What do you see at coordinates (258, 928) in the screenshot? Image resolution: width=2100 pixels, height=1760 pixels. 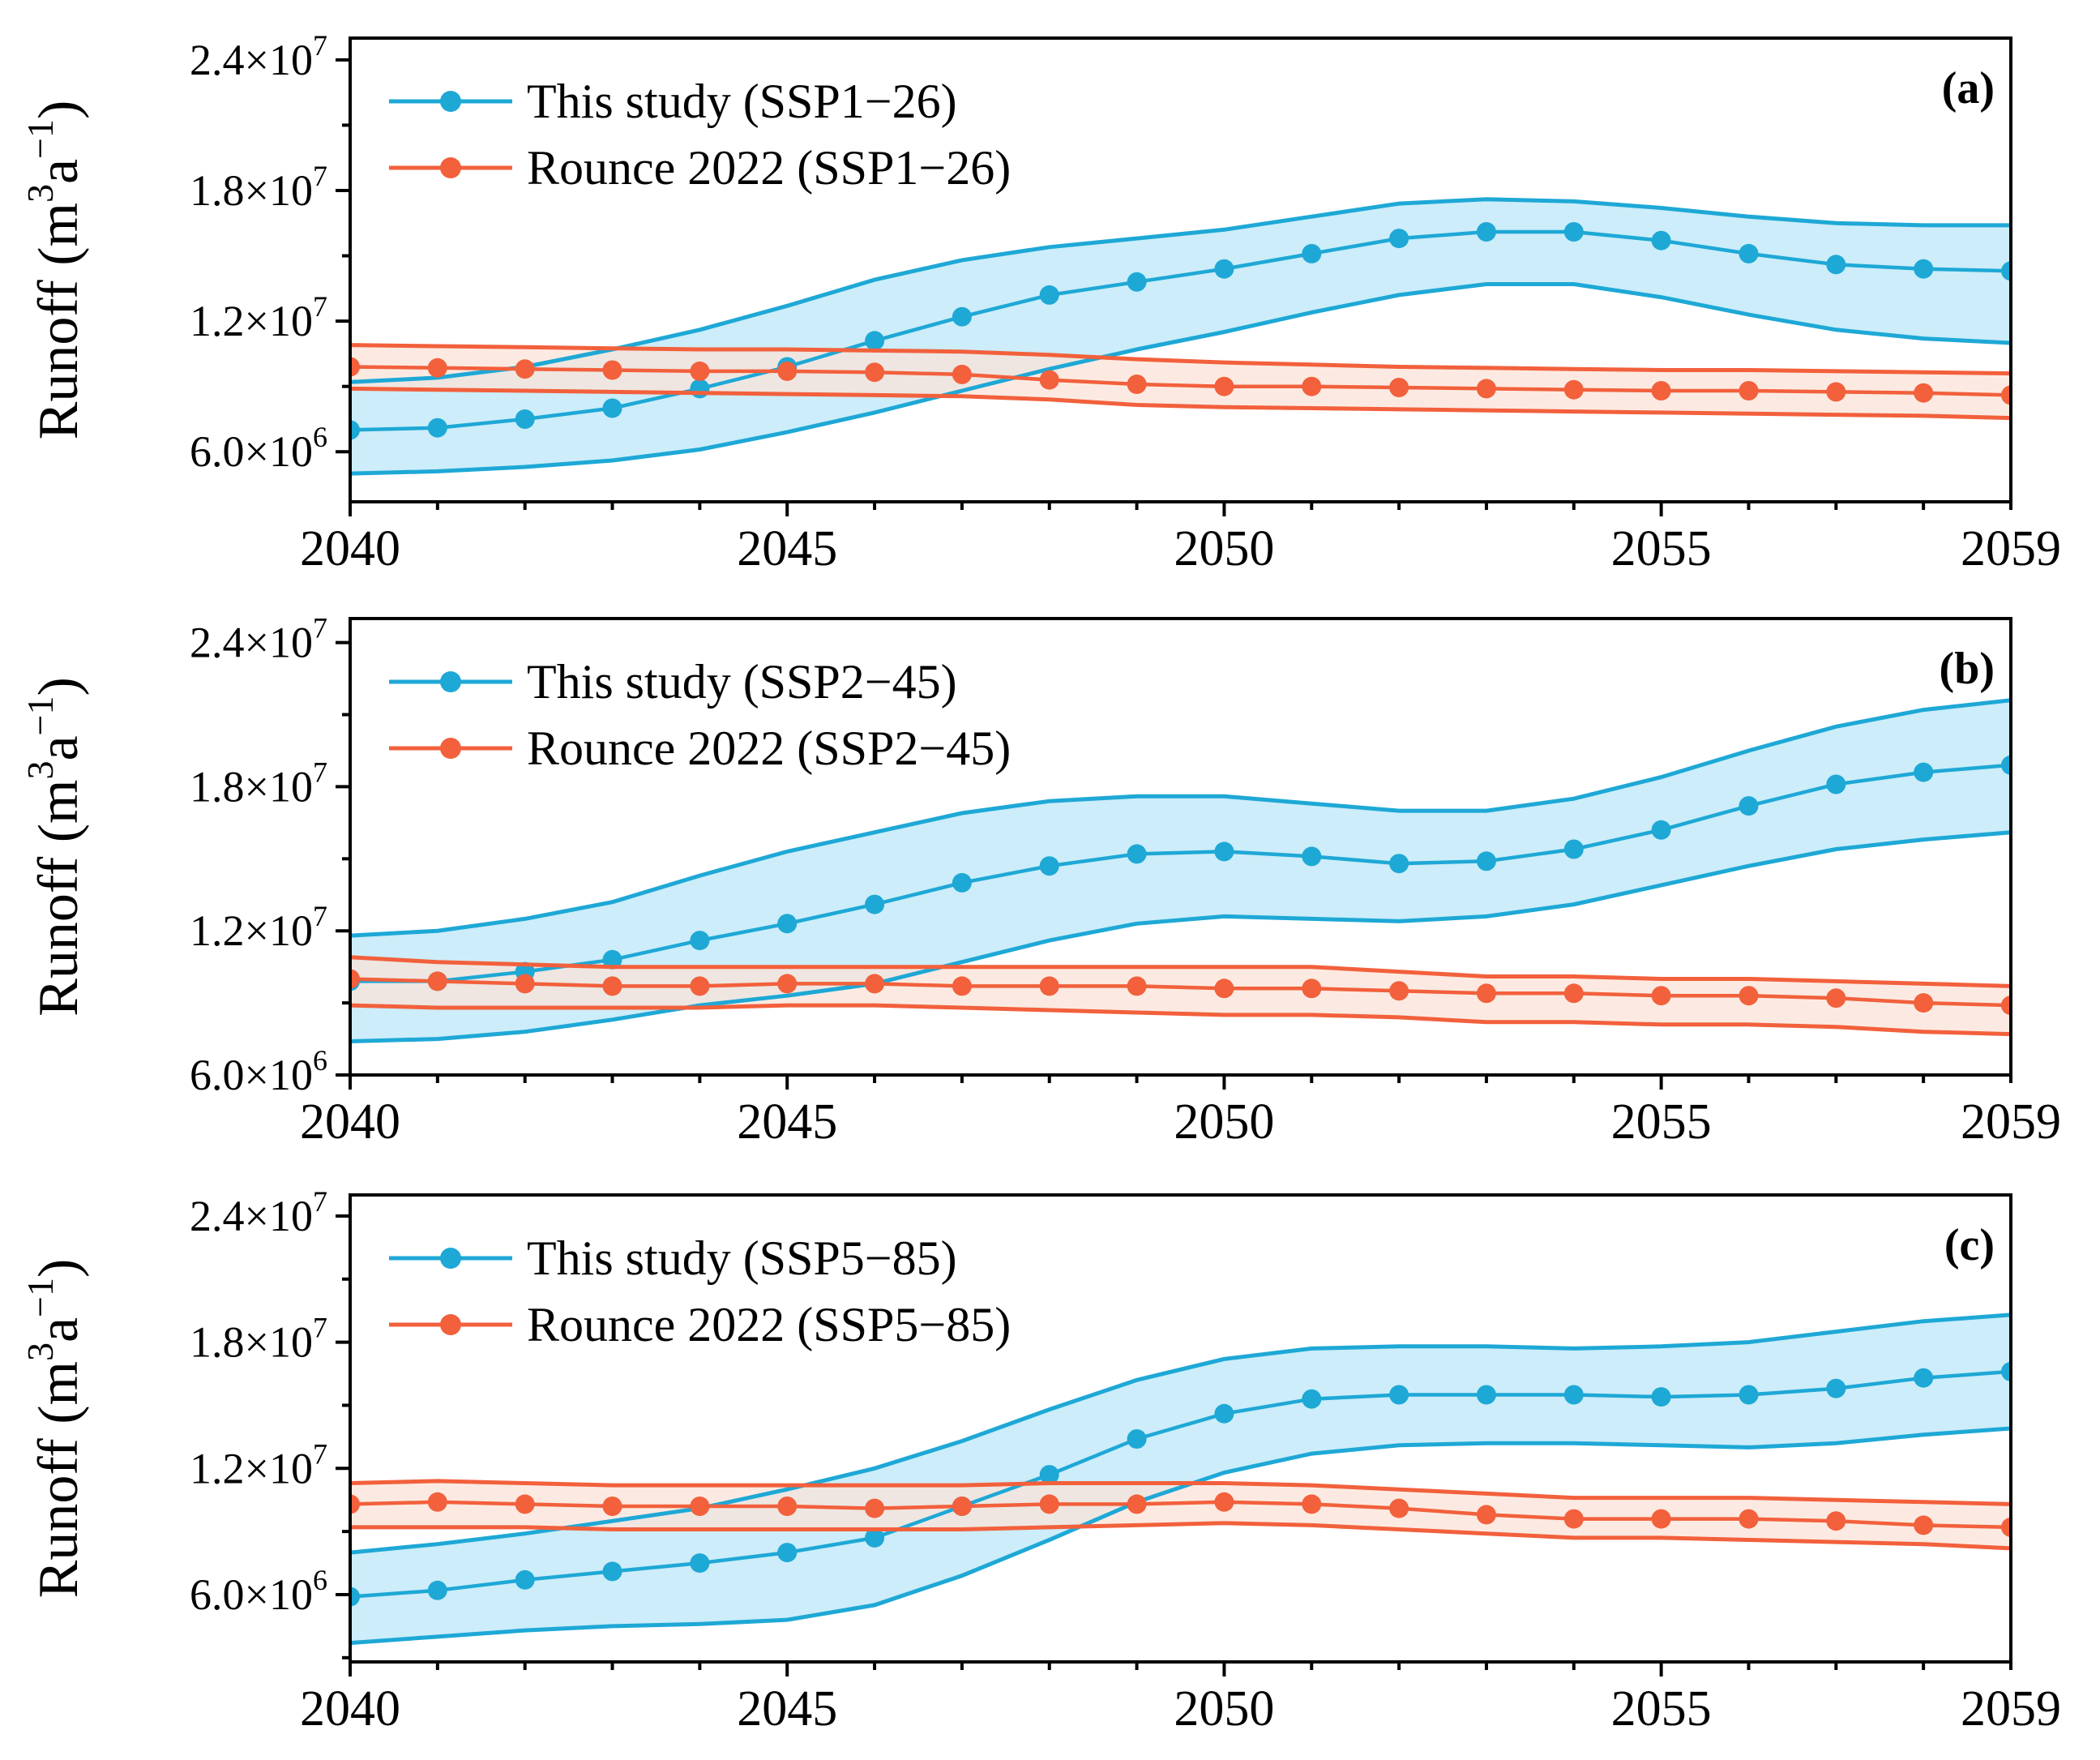 I see `y-tick-label: 1.2×10⁷` at bounding box center [258, 928].